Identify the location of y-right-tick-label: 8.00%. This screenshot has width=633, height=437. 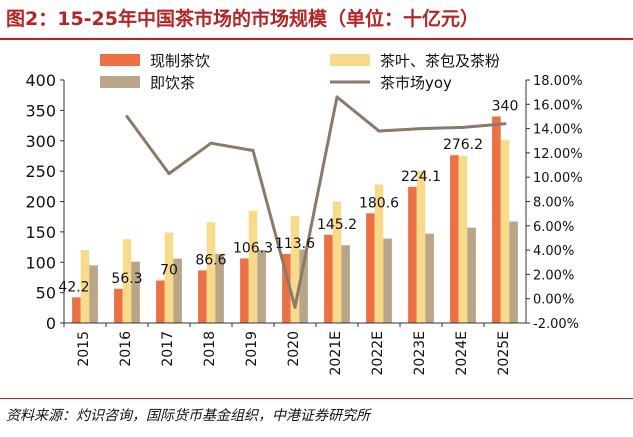
(553, 203).